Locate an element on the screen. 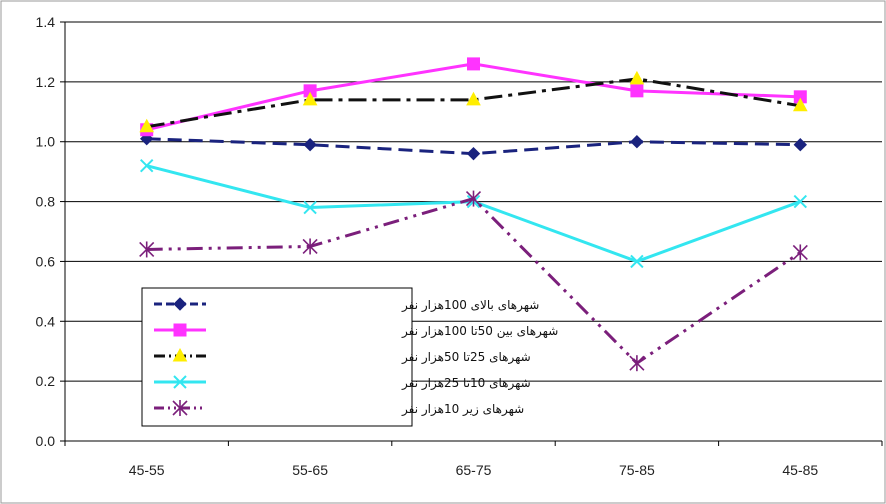 The width and height of the screenshot is (886, 504). y-tick-label: 1.2 is located at coordinates (46, 82).